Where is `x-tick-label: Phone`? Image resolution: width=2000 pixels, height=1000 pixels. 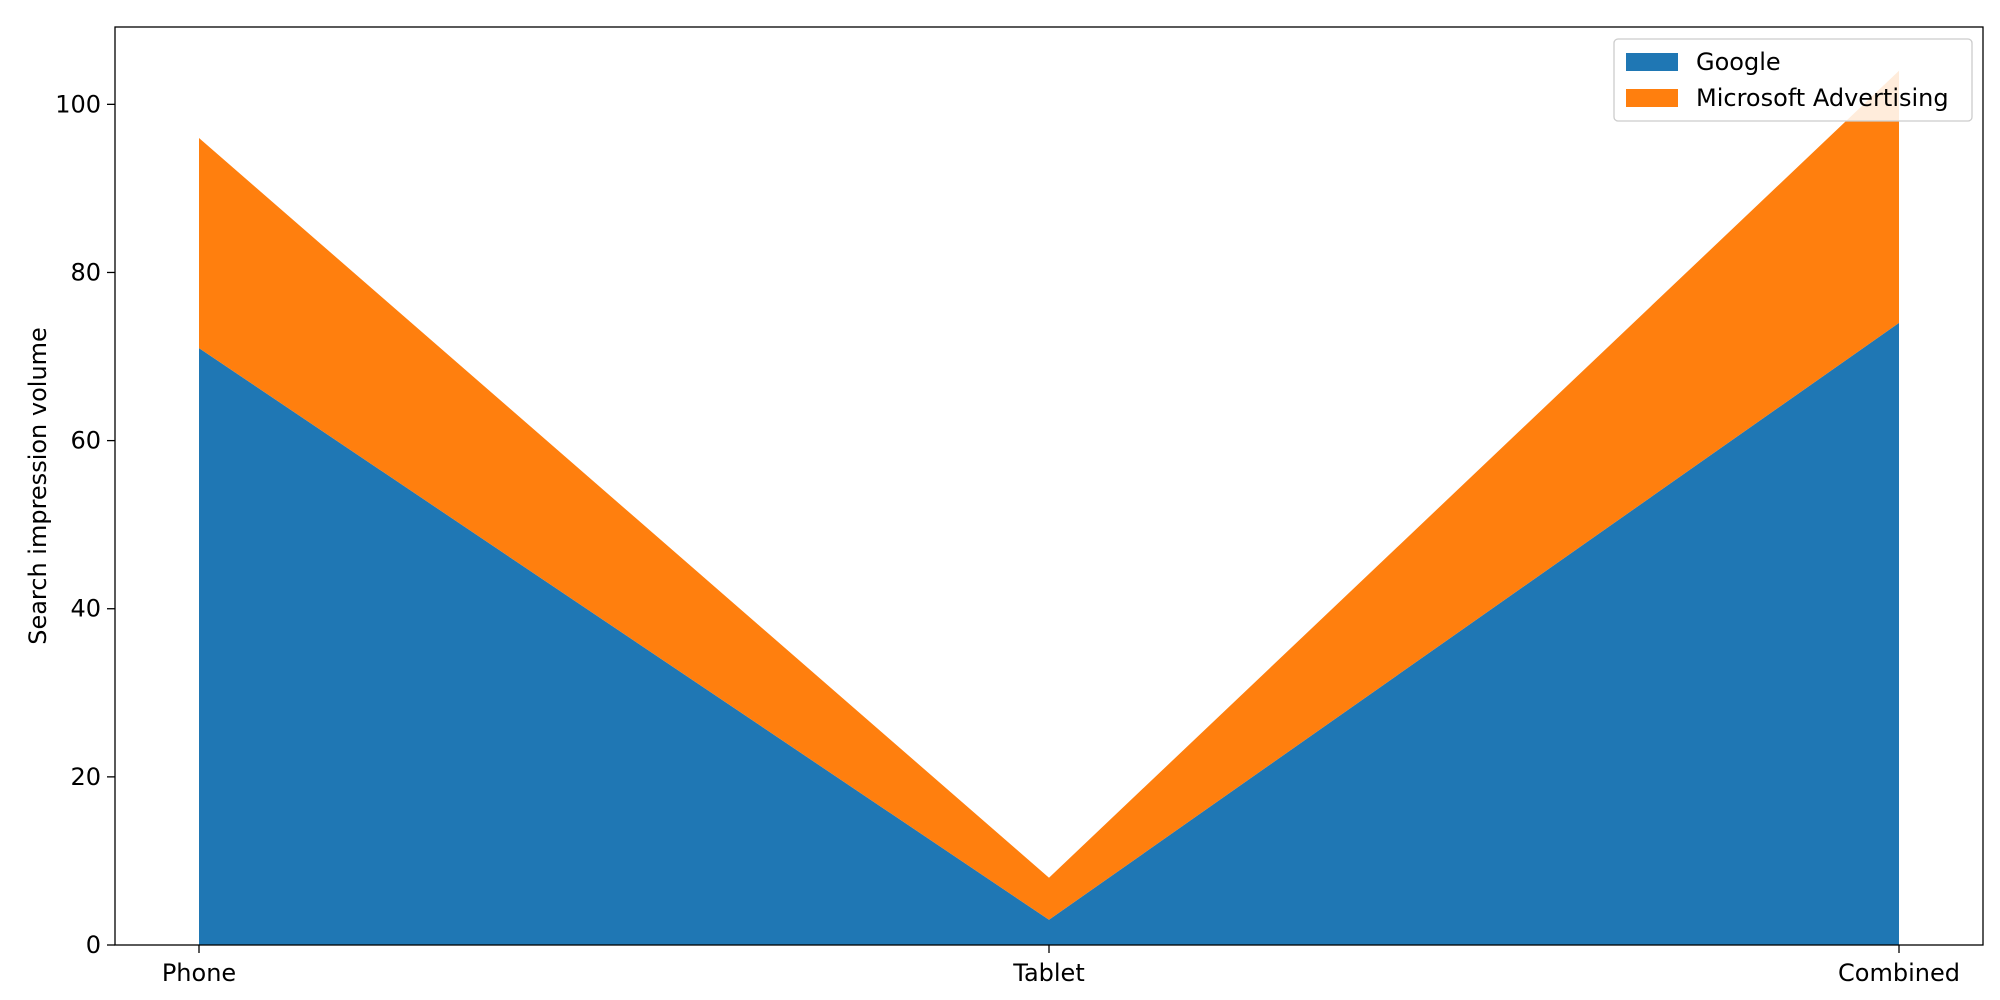
x-tick-label: Phone is located at coordinates (199, 973).